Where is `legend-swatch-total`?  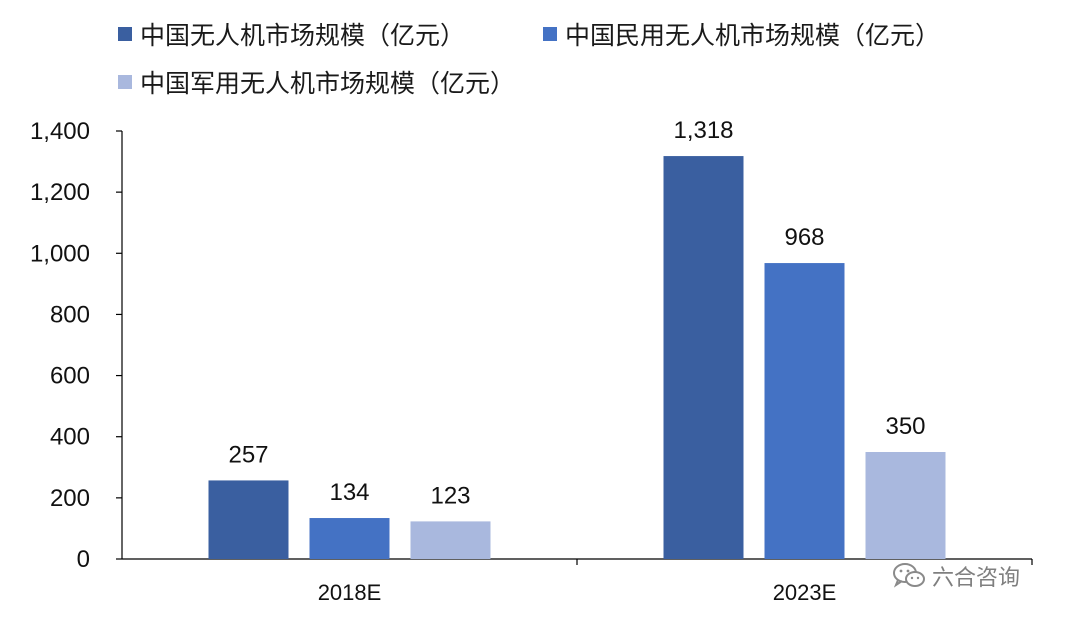 legend-swatch-total is located at coordinates (125, 34).